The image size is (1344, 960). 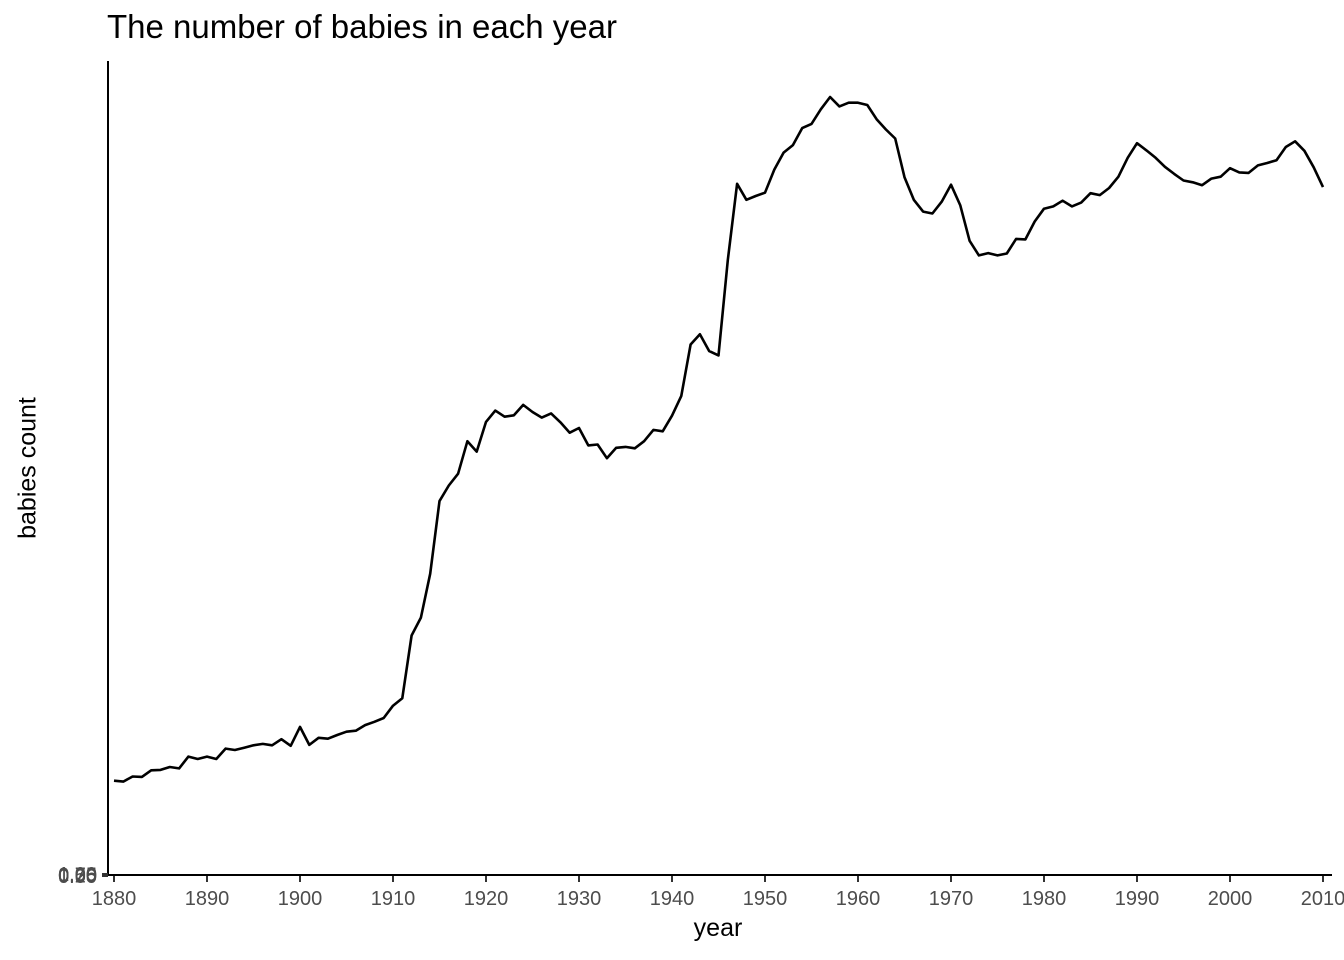 What do you see at coordinates (1044, 899) in the screenshot?
I see `x-tick-label: 1980` at bounding box center [1044, 899].